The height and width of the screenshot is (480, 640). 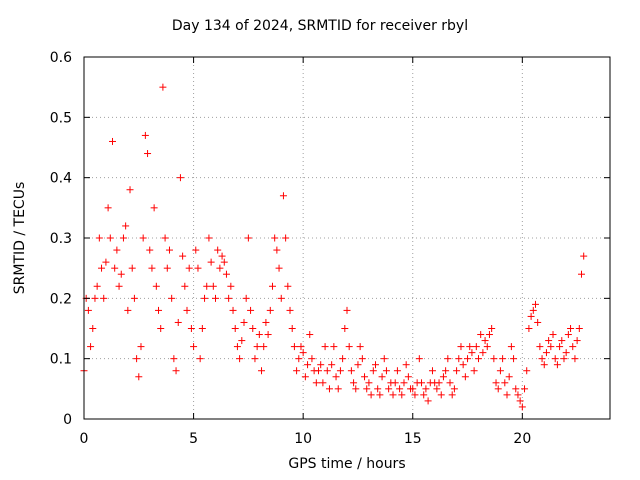 I want to click on x-tick-label: 10, so click(x=303, y=439).